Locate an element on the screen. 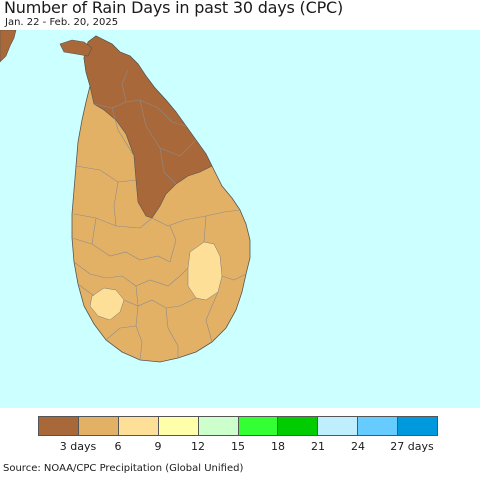 This screenshot has width=480, height=480. legend-ticks: 3 days 6 9 12 15 18 21 24 27 days is located at coordinates (240, 448).